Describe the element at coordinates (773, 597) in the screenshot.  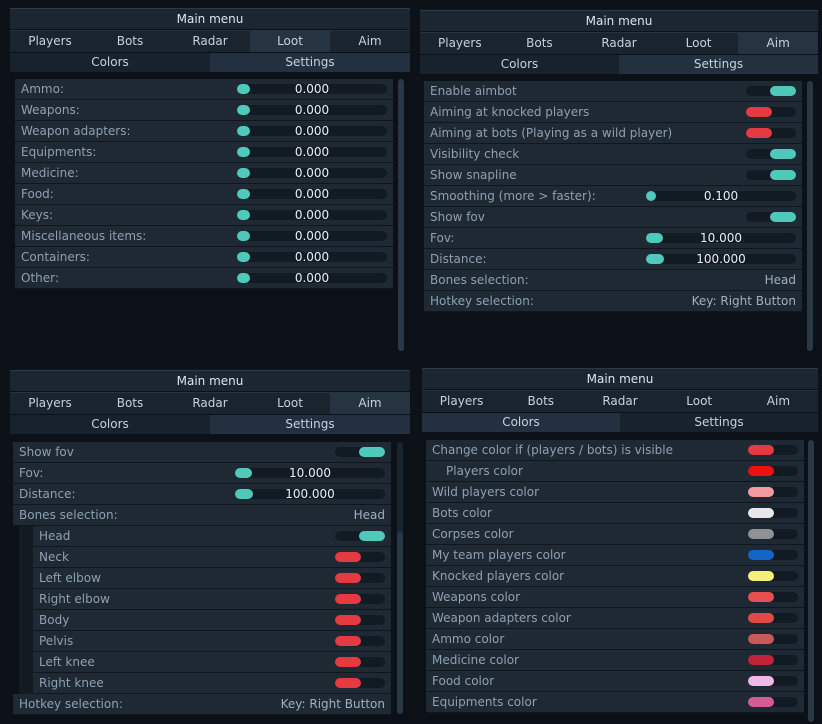
I see `weapons-color-picker` at that location.